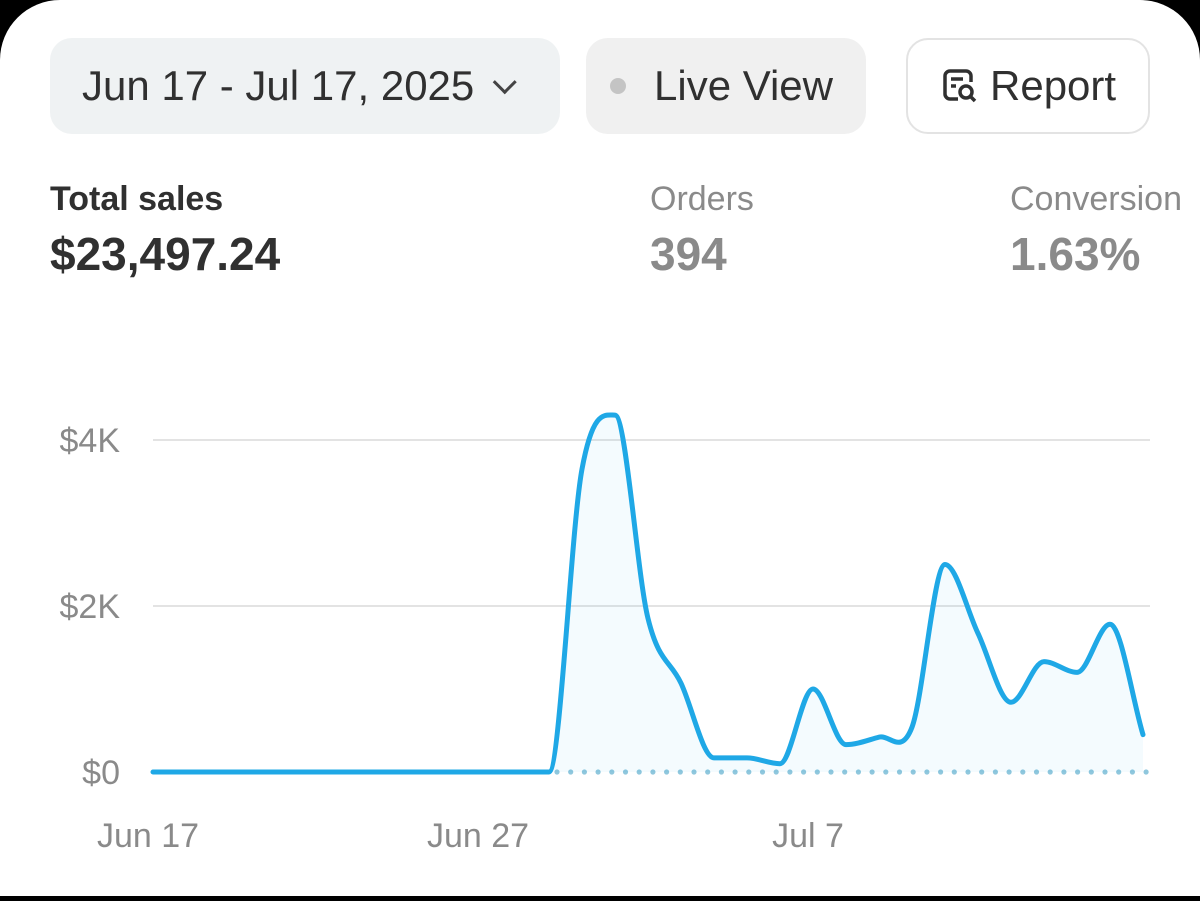  Describe the element at coordinates (1096, 199) in the screenshot. I see `metric-label: Conversion` at that location.